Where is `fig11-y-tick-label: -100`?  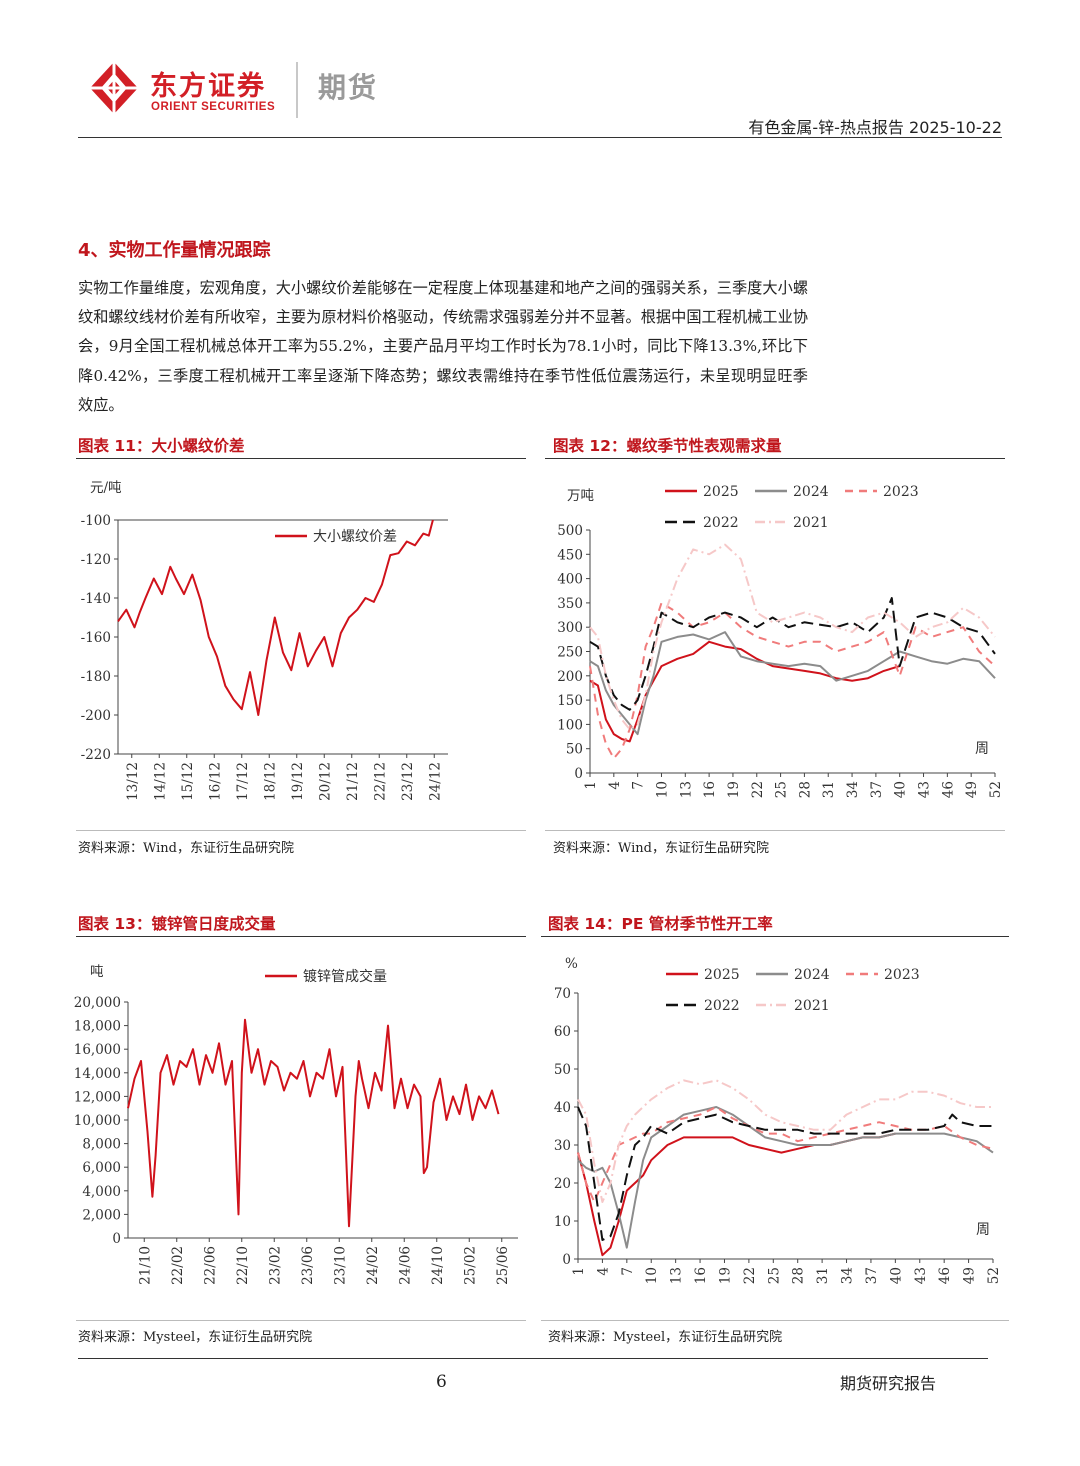
fig11-y-tick-label: -100 is located at coordinates (96, 521).